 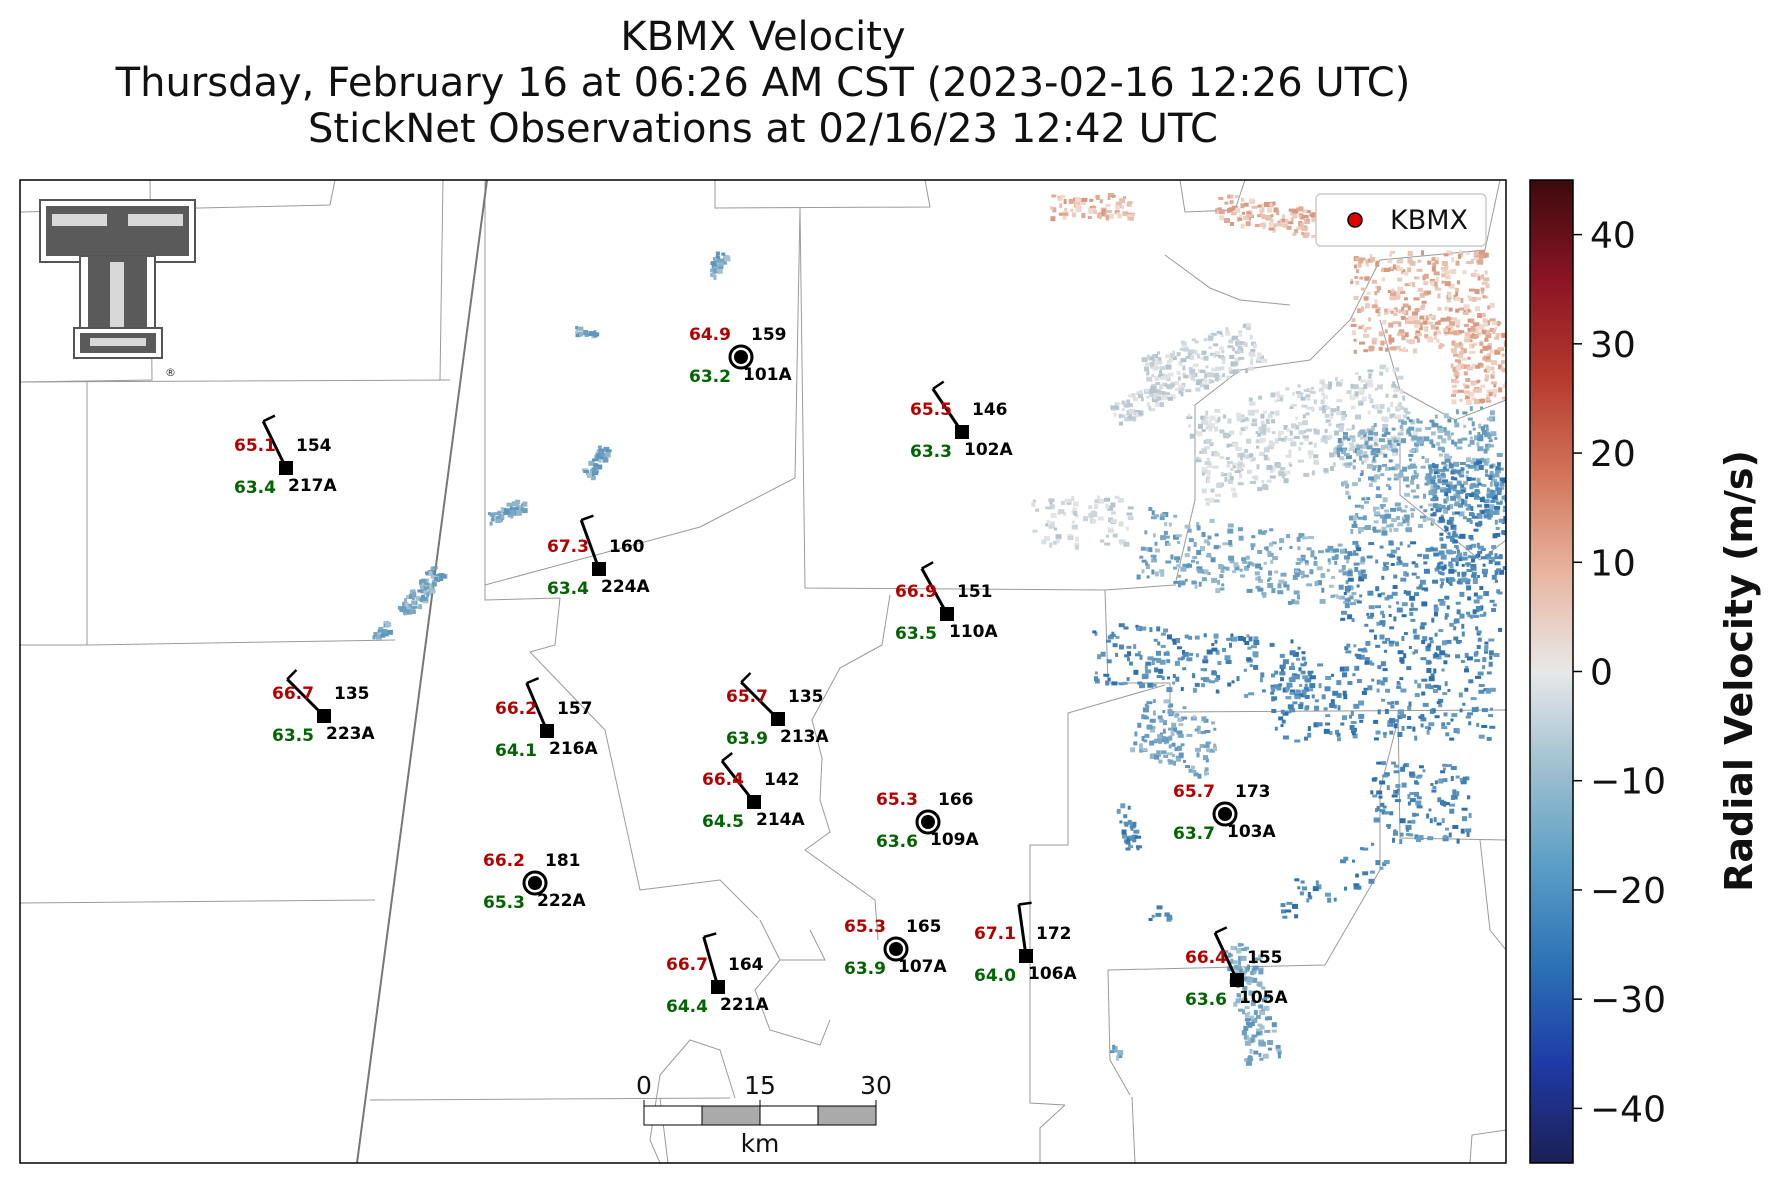 I want to click on station-224A: 67.3 160 63.4 224A, so click(x=598, y=556).